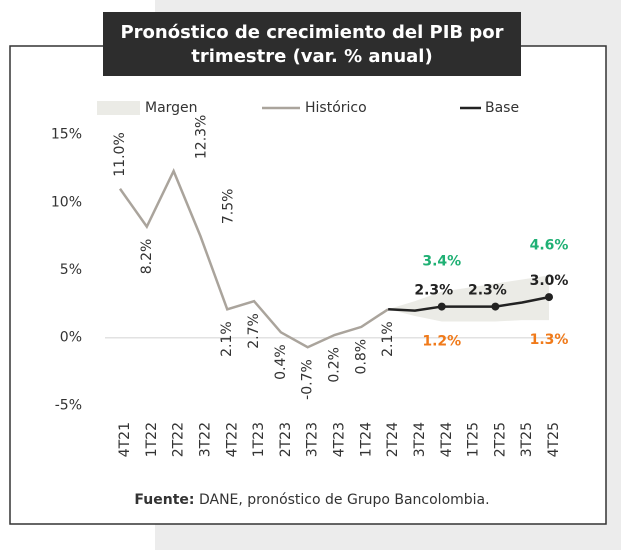 This screenshot has height=554, width=621. Describe the element at coordinates (549, 340) in the screenshot. I see `data-label: 1.3%` at that location.